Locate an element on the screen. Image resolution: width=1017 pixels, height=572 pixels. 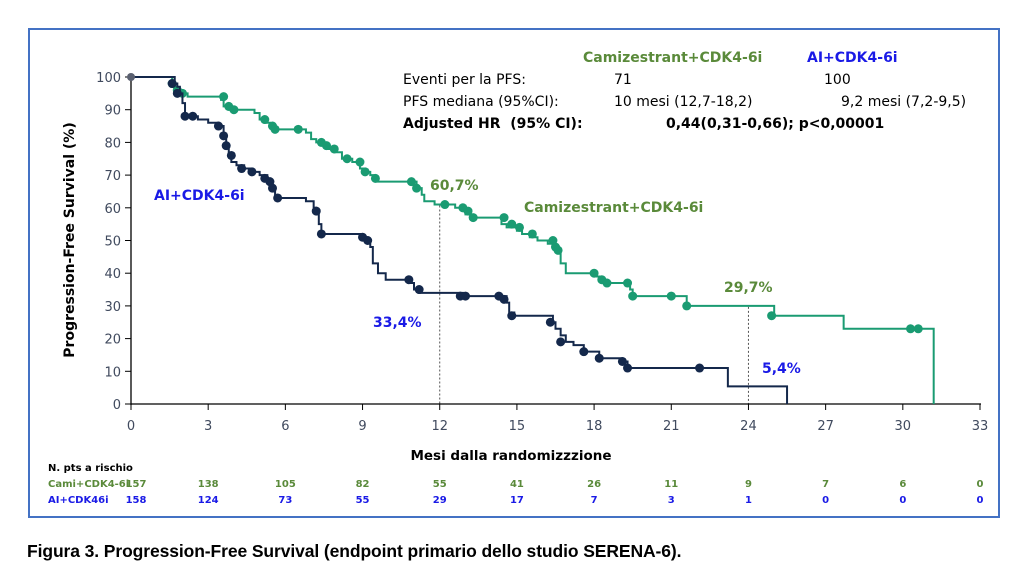
x-tick-label: 24 is located at coordinates (748, 426).